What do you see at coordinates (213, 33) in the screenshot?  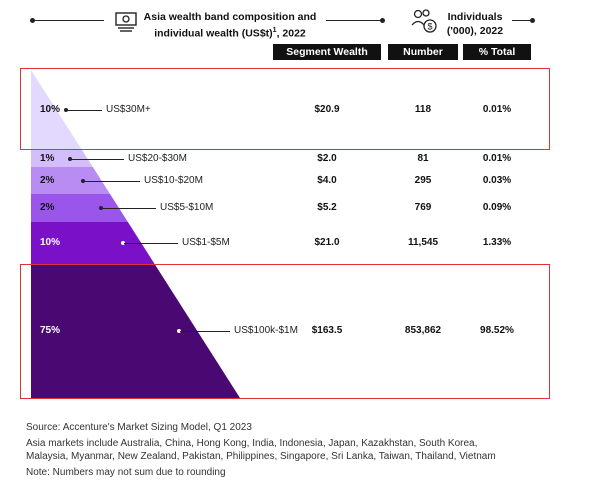 I see `chart-title-main: individual wealth (US$t)` at bounding box center [213, 33].